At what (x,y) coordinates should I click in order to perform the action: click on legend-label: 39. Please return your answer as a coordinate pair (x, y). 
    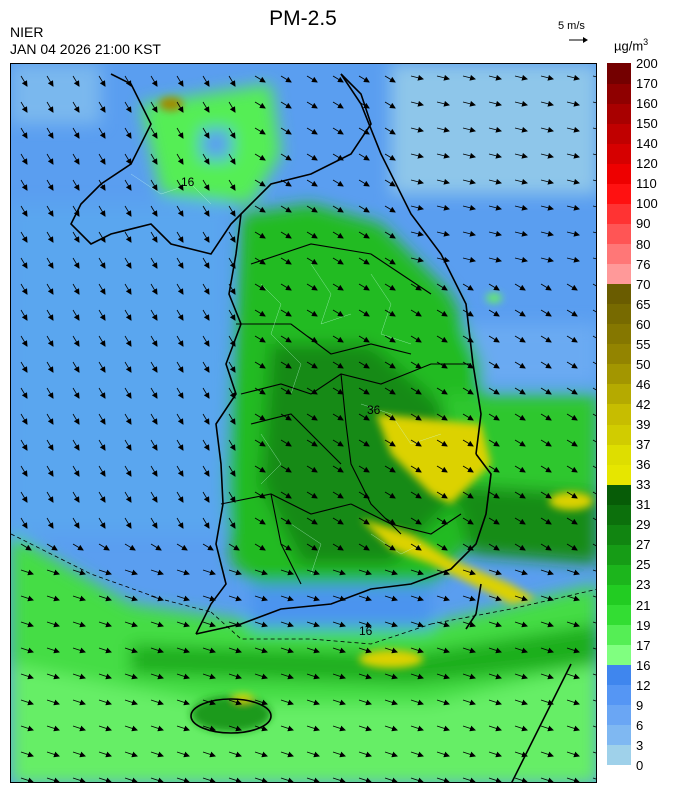
    Looking at the image, I should click on (643, 425).